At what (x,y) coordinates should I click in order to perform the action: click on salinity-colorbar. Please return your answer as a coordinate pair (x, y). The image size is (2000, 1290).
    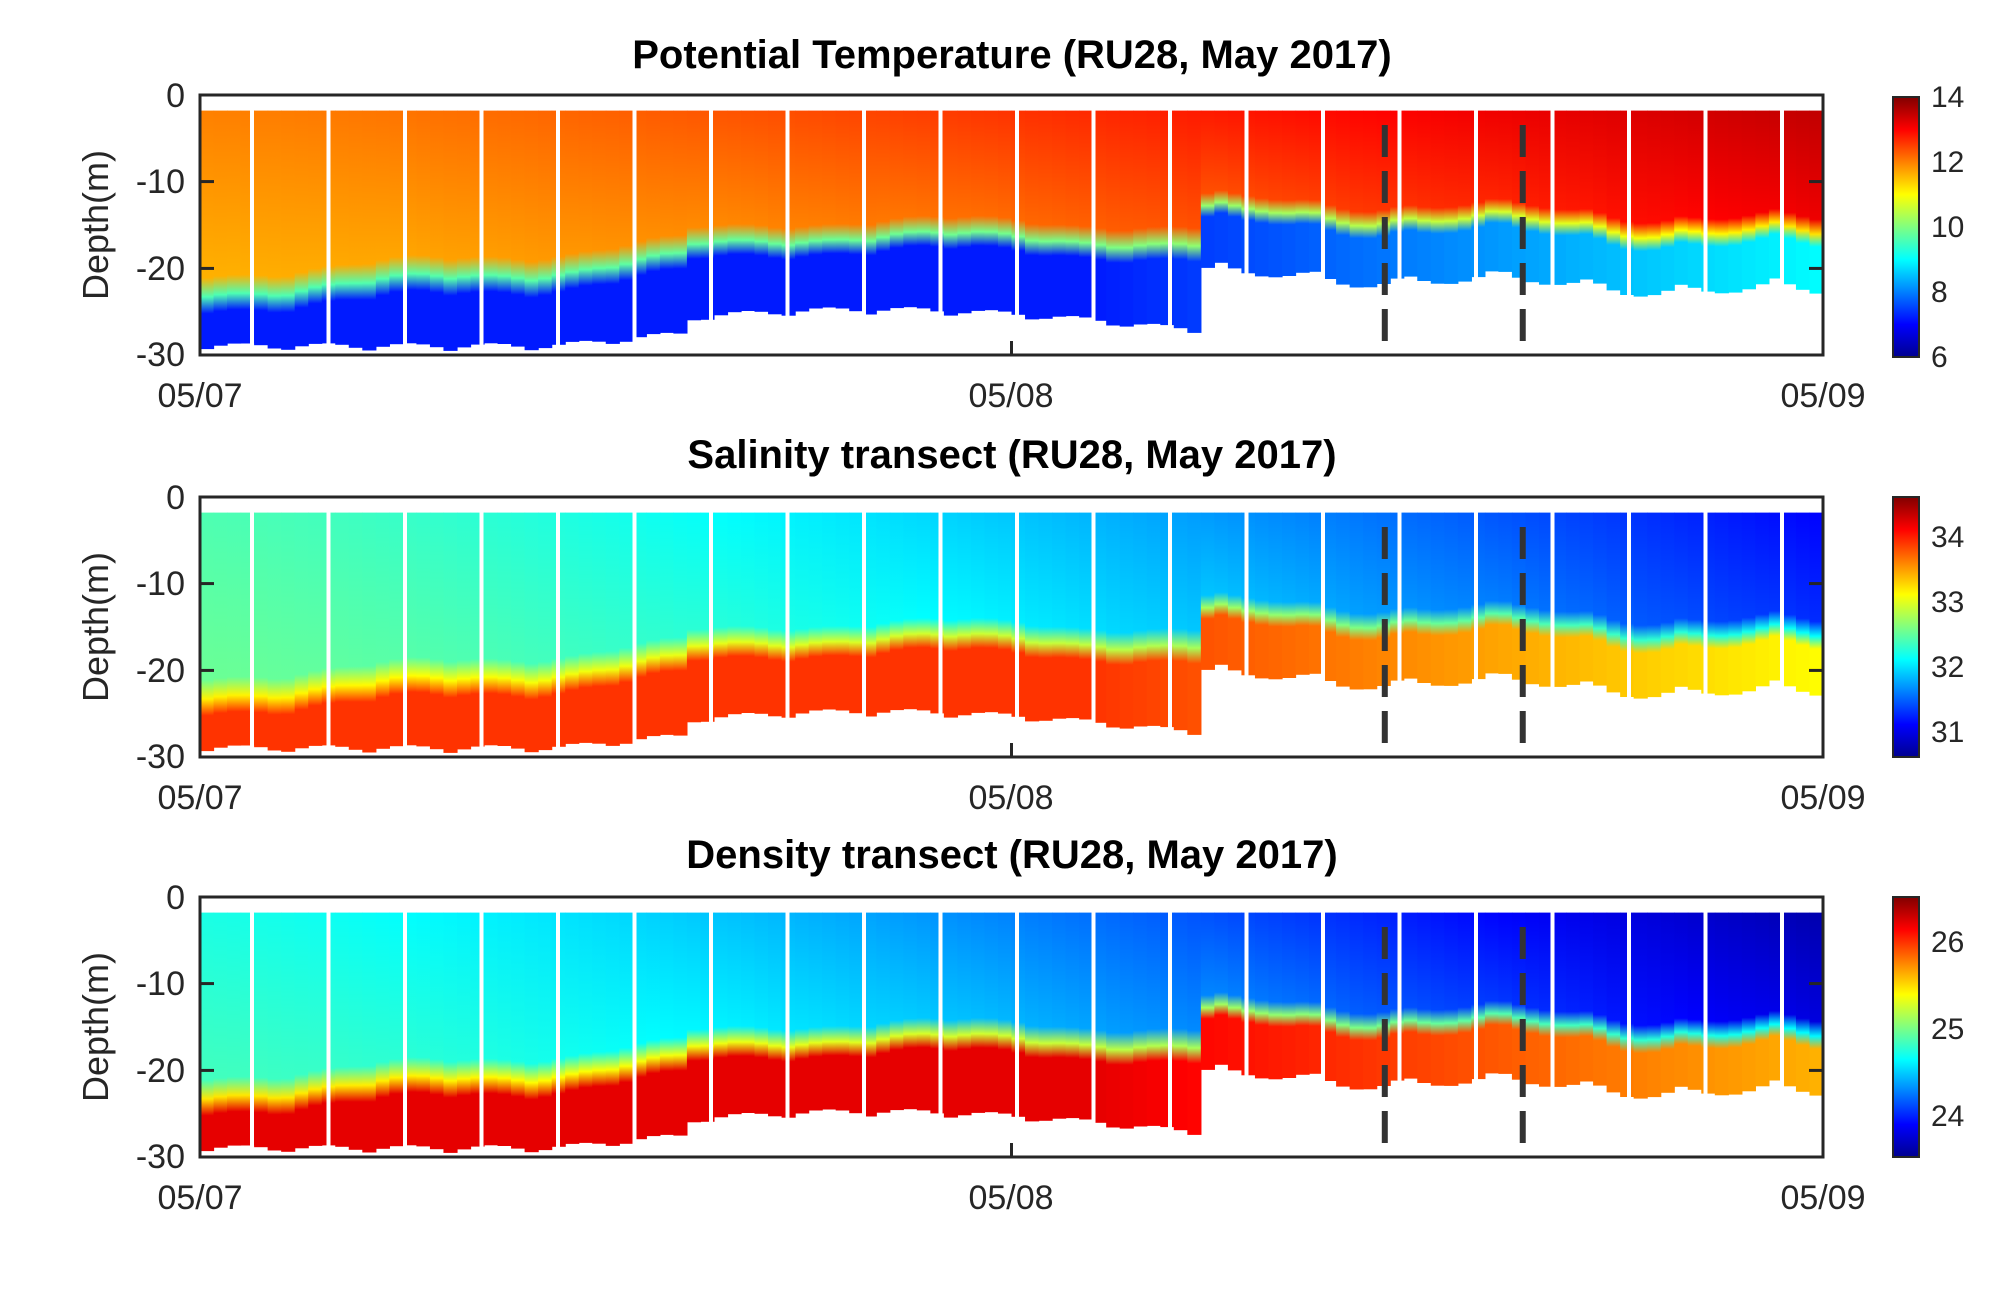
    Looking at the image, I should click on (1906, 627).